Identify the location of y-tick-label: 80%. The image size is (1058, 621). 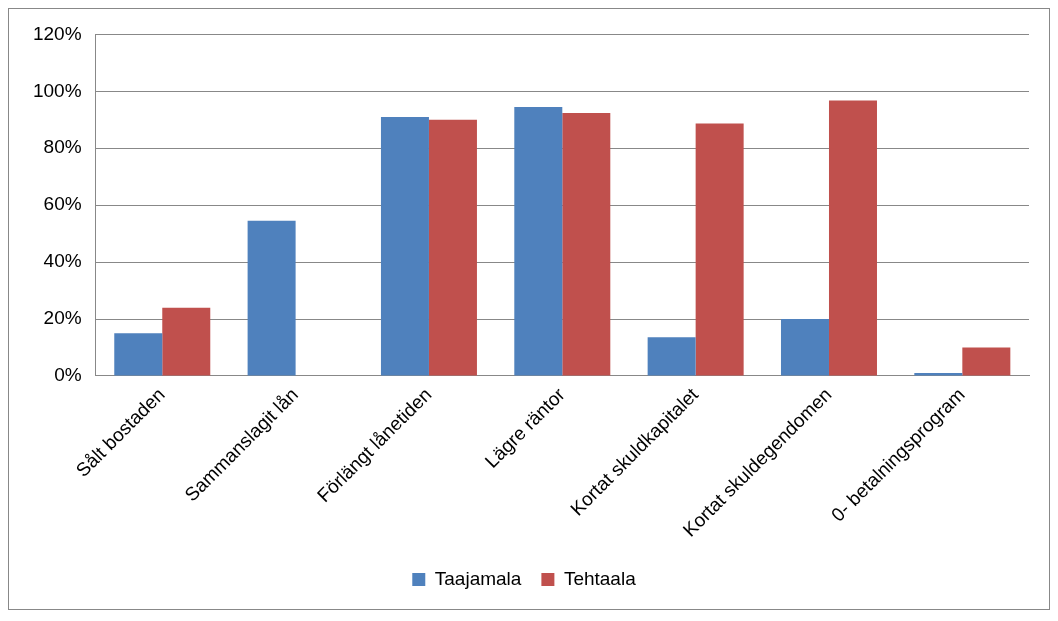
(62, 147).